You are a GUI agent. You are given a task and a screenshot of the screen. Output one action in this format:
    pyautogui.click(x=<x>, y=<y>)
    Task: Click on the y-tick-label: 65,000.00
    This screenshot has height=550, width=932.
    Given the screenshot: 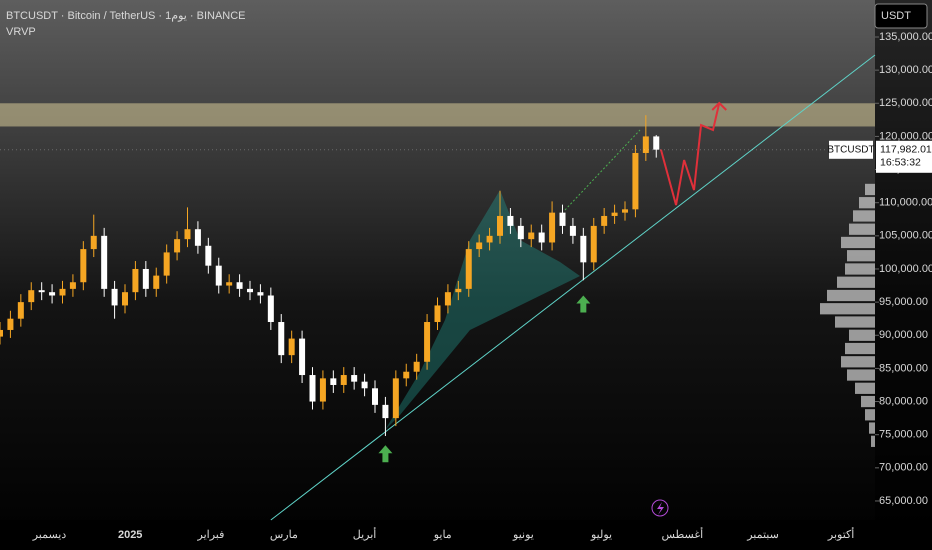 What is the action you would take?
    pyautogui.click(x=903, y=501)
    